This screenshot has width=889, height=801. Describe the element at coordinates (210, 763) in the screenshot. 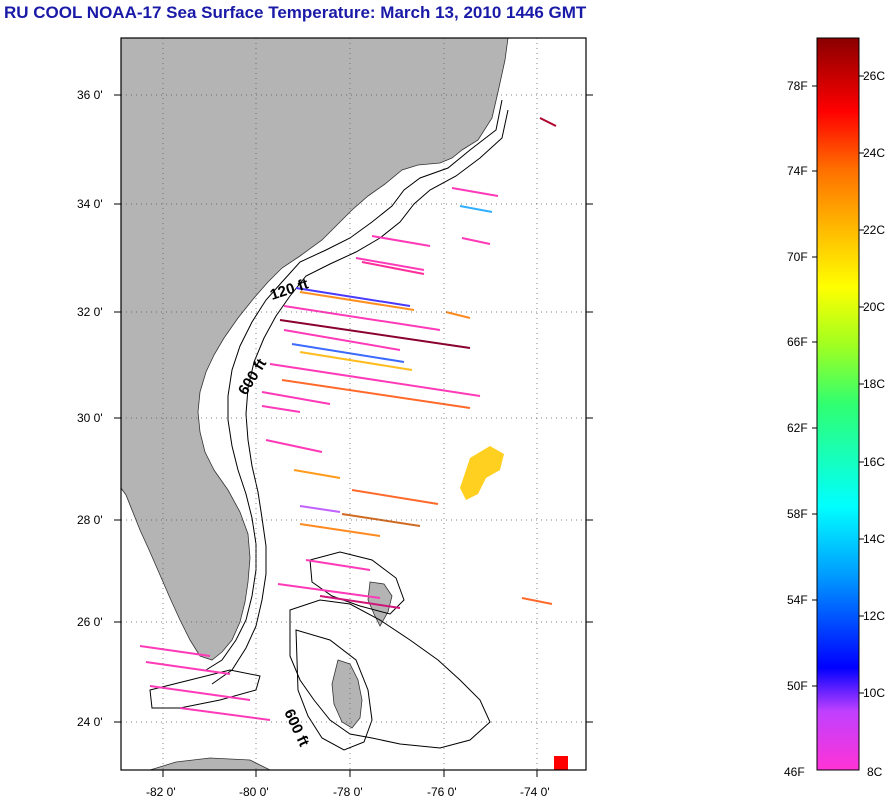

I see `cuba-edge` at that location.